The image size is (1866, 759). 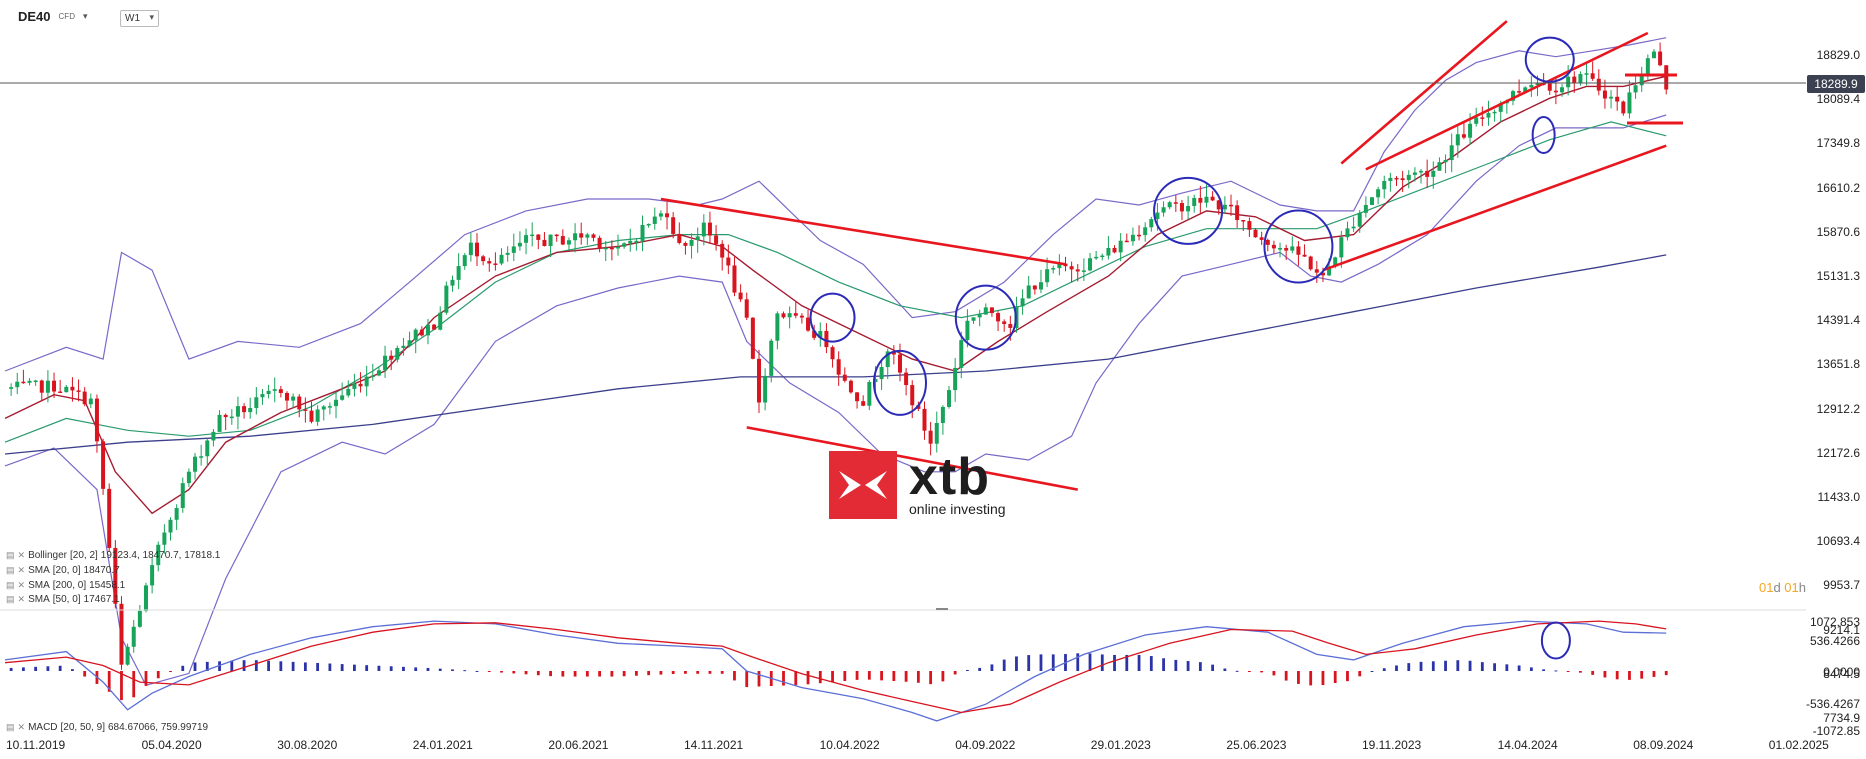 I want to click on legend-sma200: ▤ ✕ SMA [200, 0] 15458.1, so click(x=65, y=585).